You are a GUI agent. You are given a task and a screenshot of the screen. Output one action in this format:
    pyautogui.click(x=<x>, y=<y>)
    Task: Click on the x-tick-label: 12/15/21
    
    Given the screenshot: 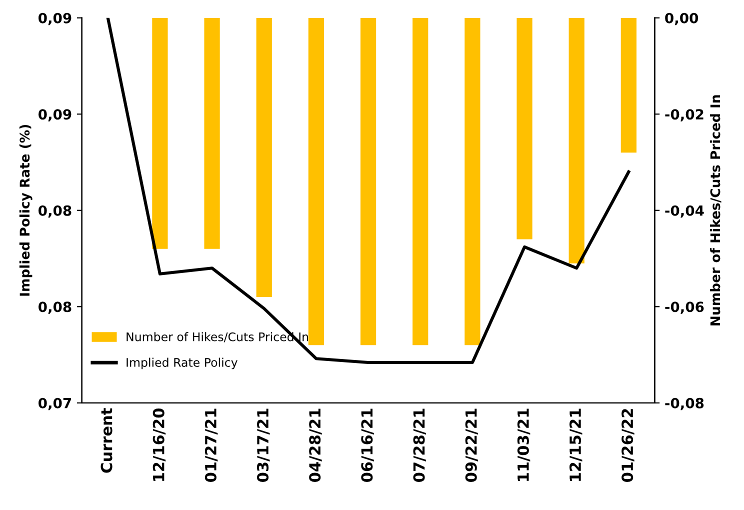 What is the action you would take?
    pyautogui.click(x=575, y=444)
    